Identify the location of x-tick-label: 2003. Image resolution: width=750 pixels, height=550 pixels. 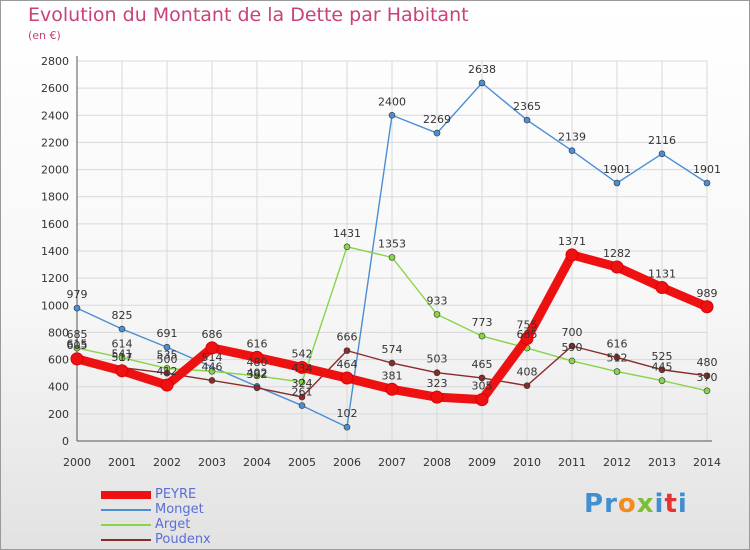
(212, 462).